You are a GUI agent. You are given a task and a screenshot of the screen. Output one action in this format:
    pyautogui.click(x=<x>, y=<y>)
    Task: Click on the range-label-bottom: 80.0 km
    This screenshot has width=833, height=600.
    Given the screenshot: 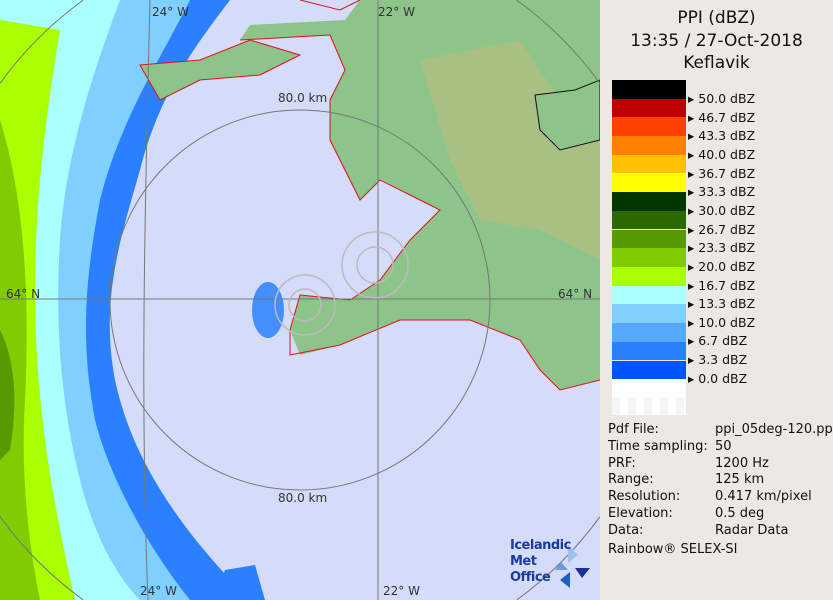 What is the action you would take?
    pyautogui.click(x=303, y=498)
    